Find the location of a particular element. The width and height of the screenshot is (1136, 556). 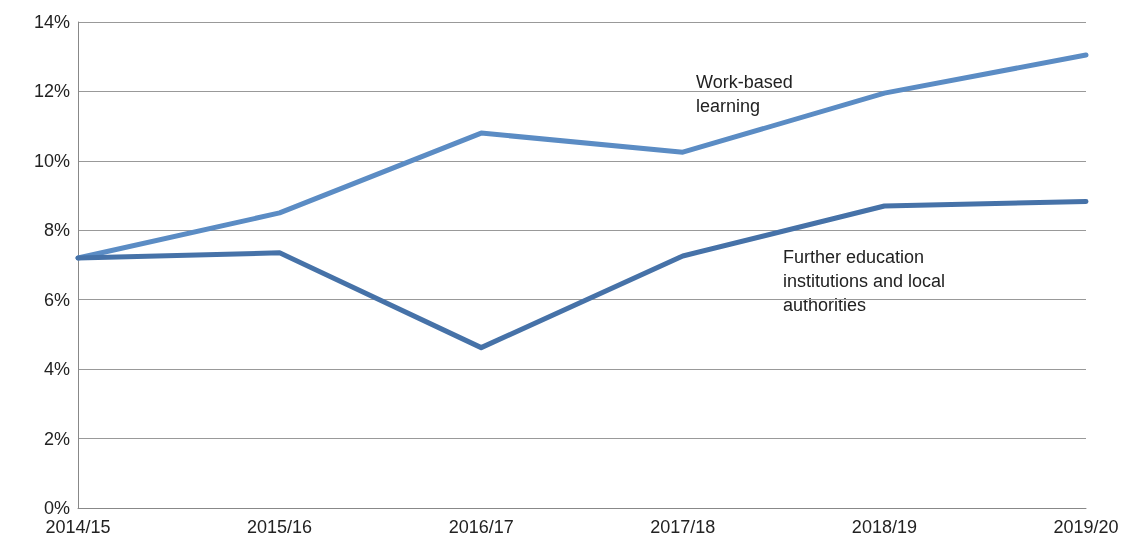

y-tick-label: 6% is located at coordinates (56, 299).